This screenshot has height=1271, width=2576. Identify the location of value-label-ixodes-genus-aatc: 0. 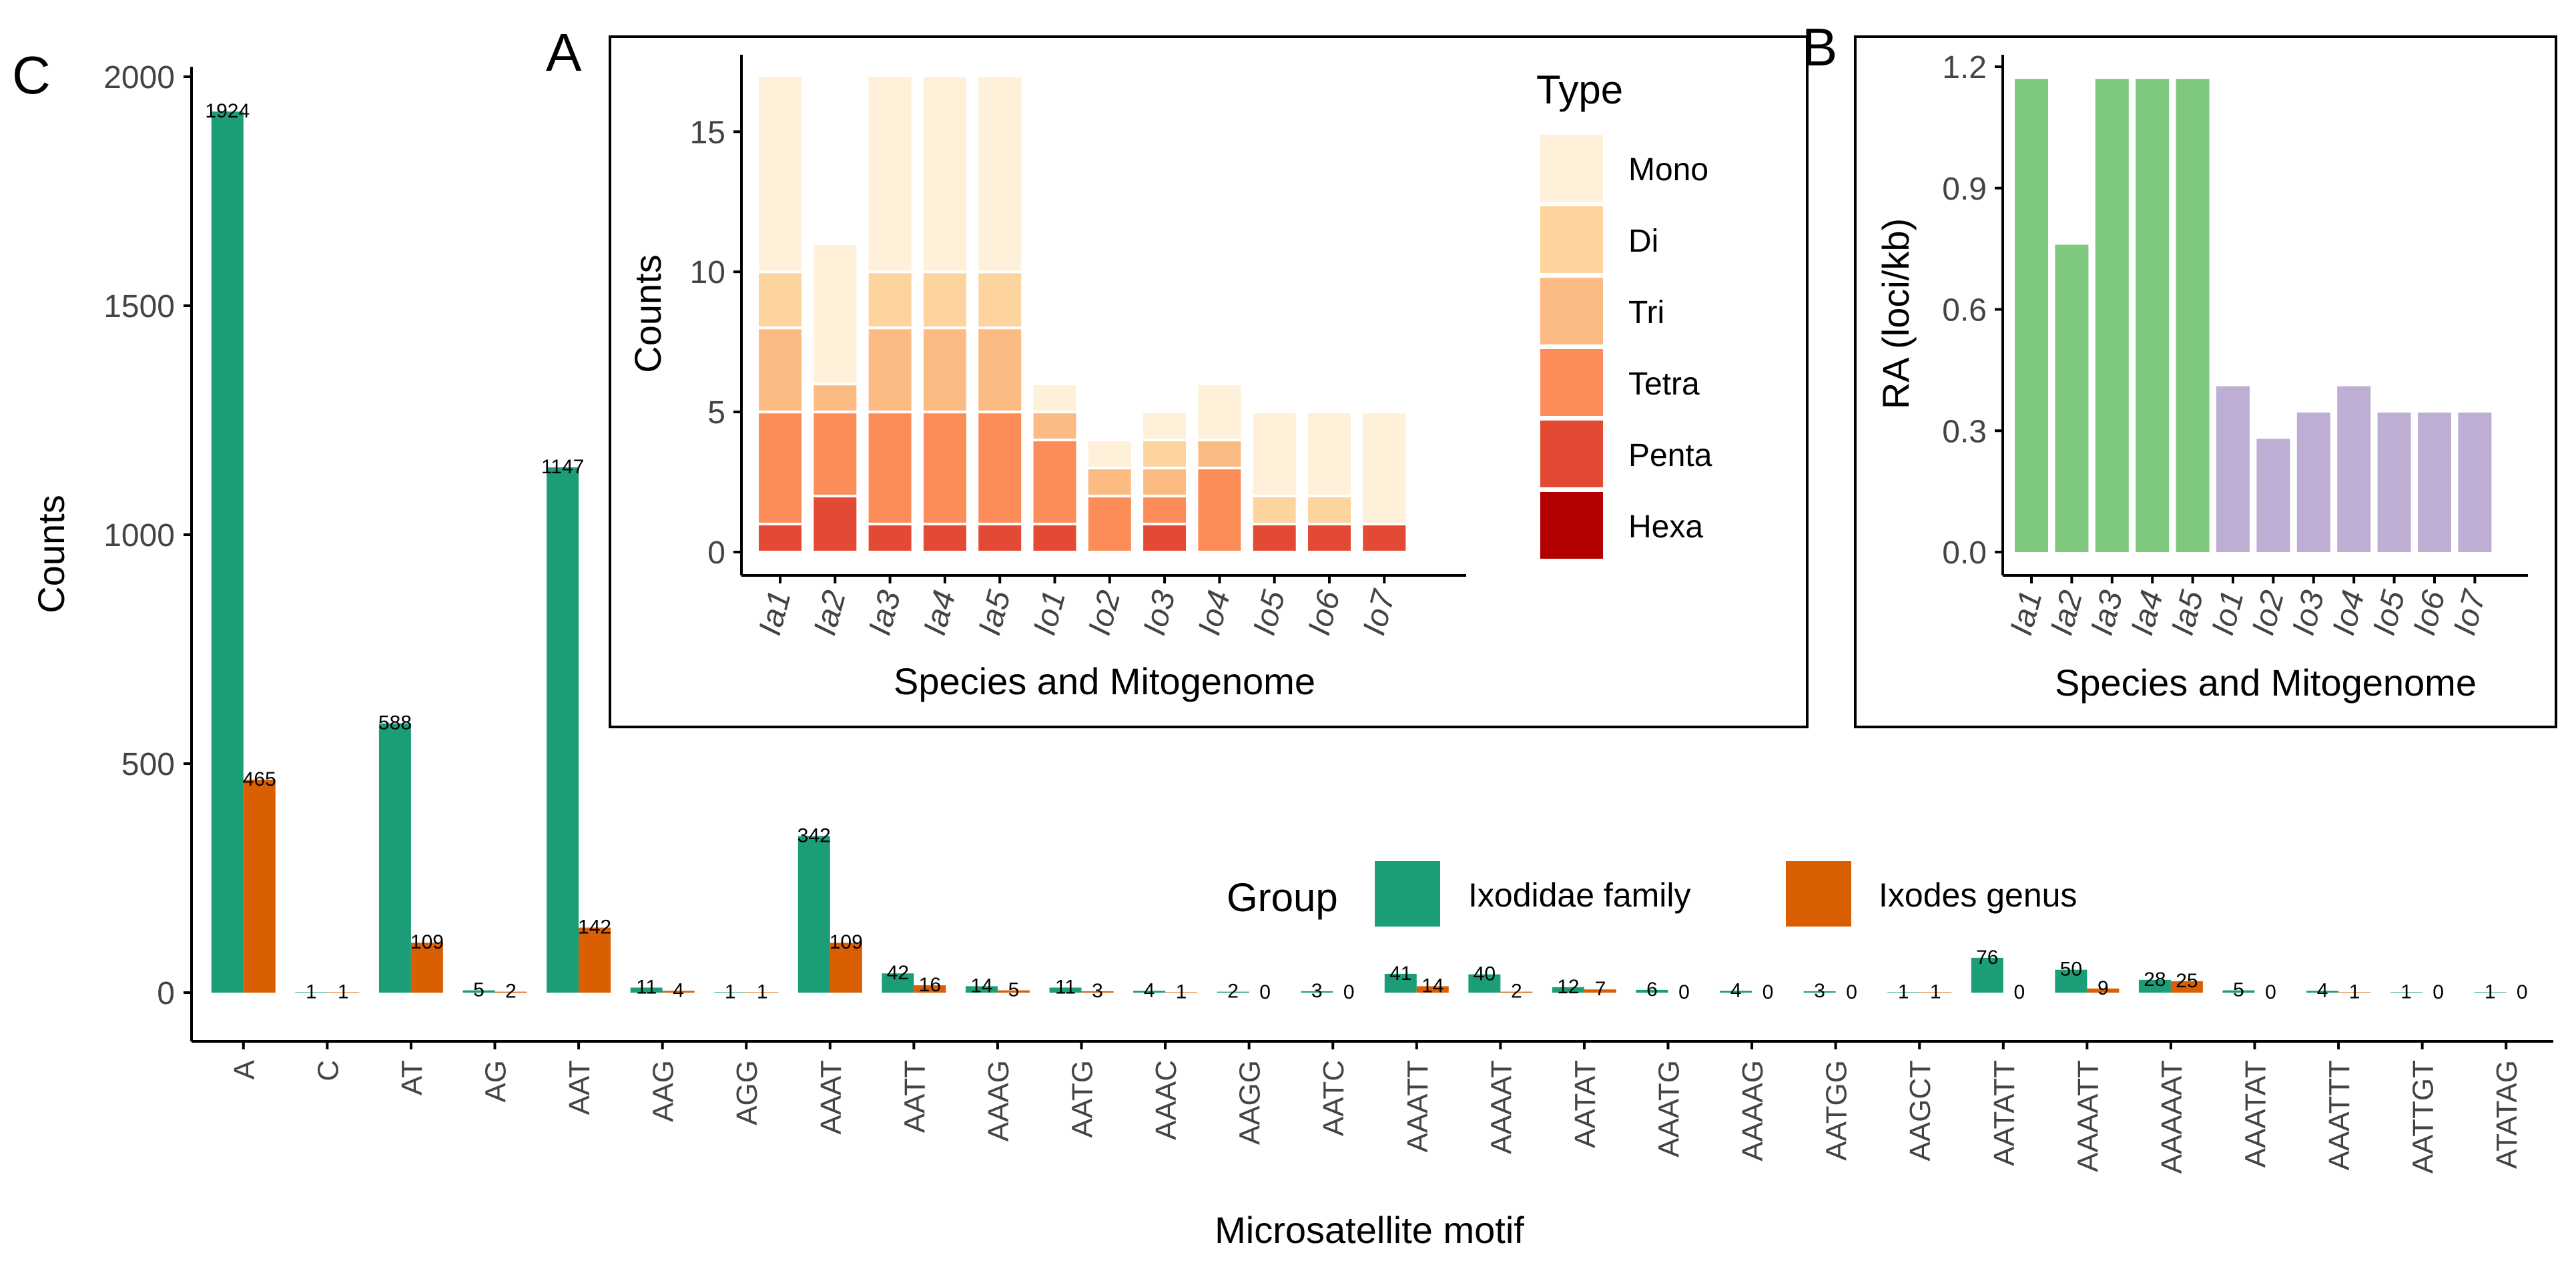
(1349, 992).